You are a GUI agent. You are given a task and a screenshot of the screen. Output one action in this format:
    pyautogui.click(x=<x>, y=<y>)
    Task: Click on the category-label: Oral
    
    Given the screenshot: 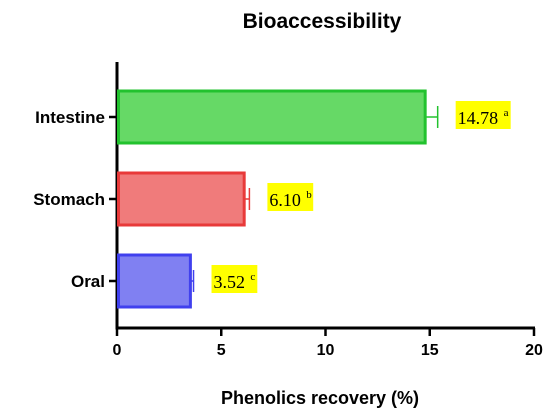 What is the action you would take?
    pyautogui.click(x=88, y=281)
    